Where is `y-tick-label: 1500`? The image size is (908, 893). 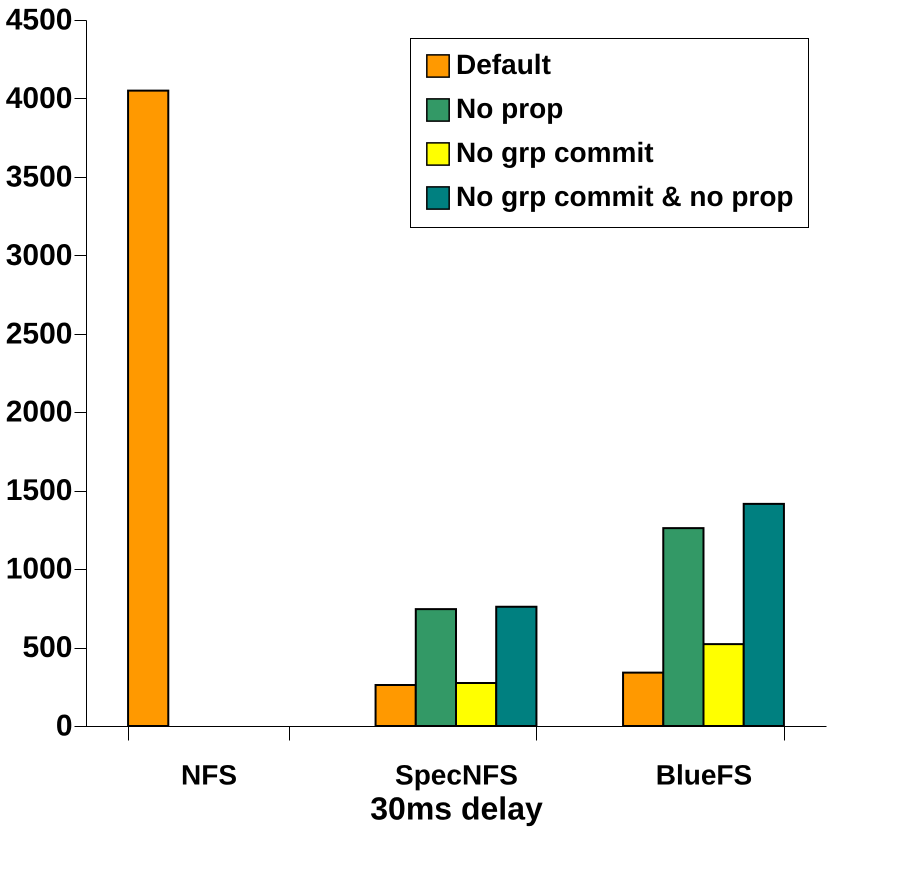
y-tick-label: 1500 is located at coordinates (39, 491).